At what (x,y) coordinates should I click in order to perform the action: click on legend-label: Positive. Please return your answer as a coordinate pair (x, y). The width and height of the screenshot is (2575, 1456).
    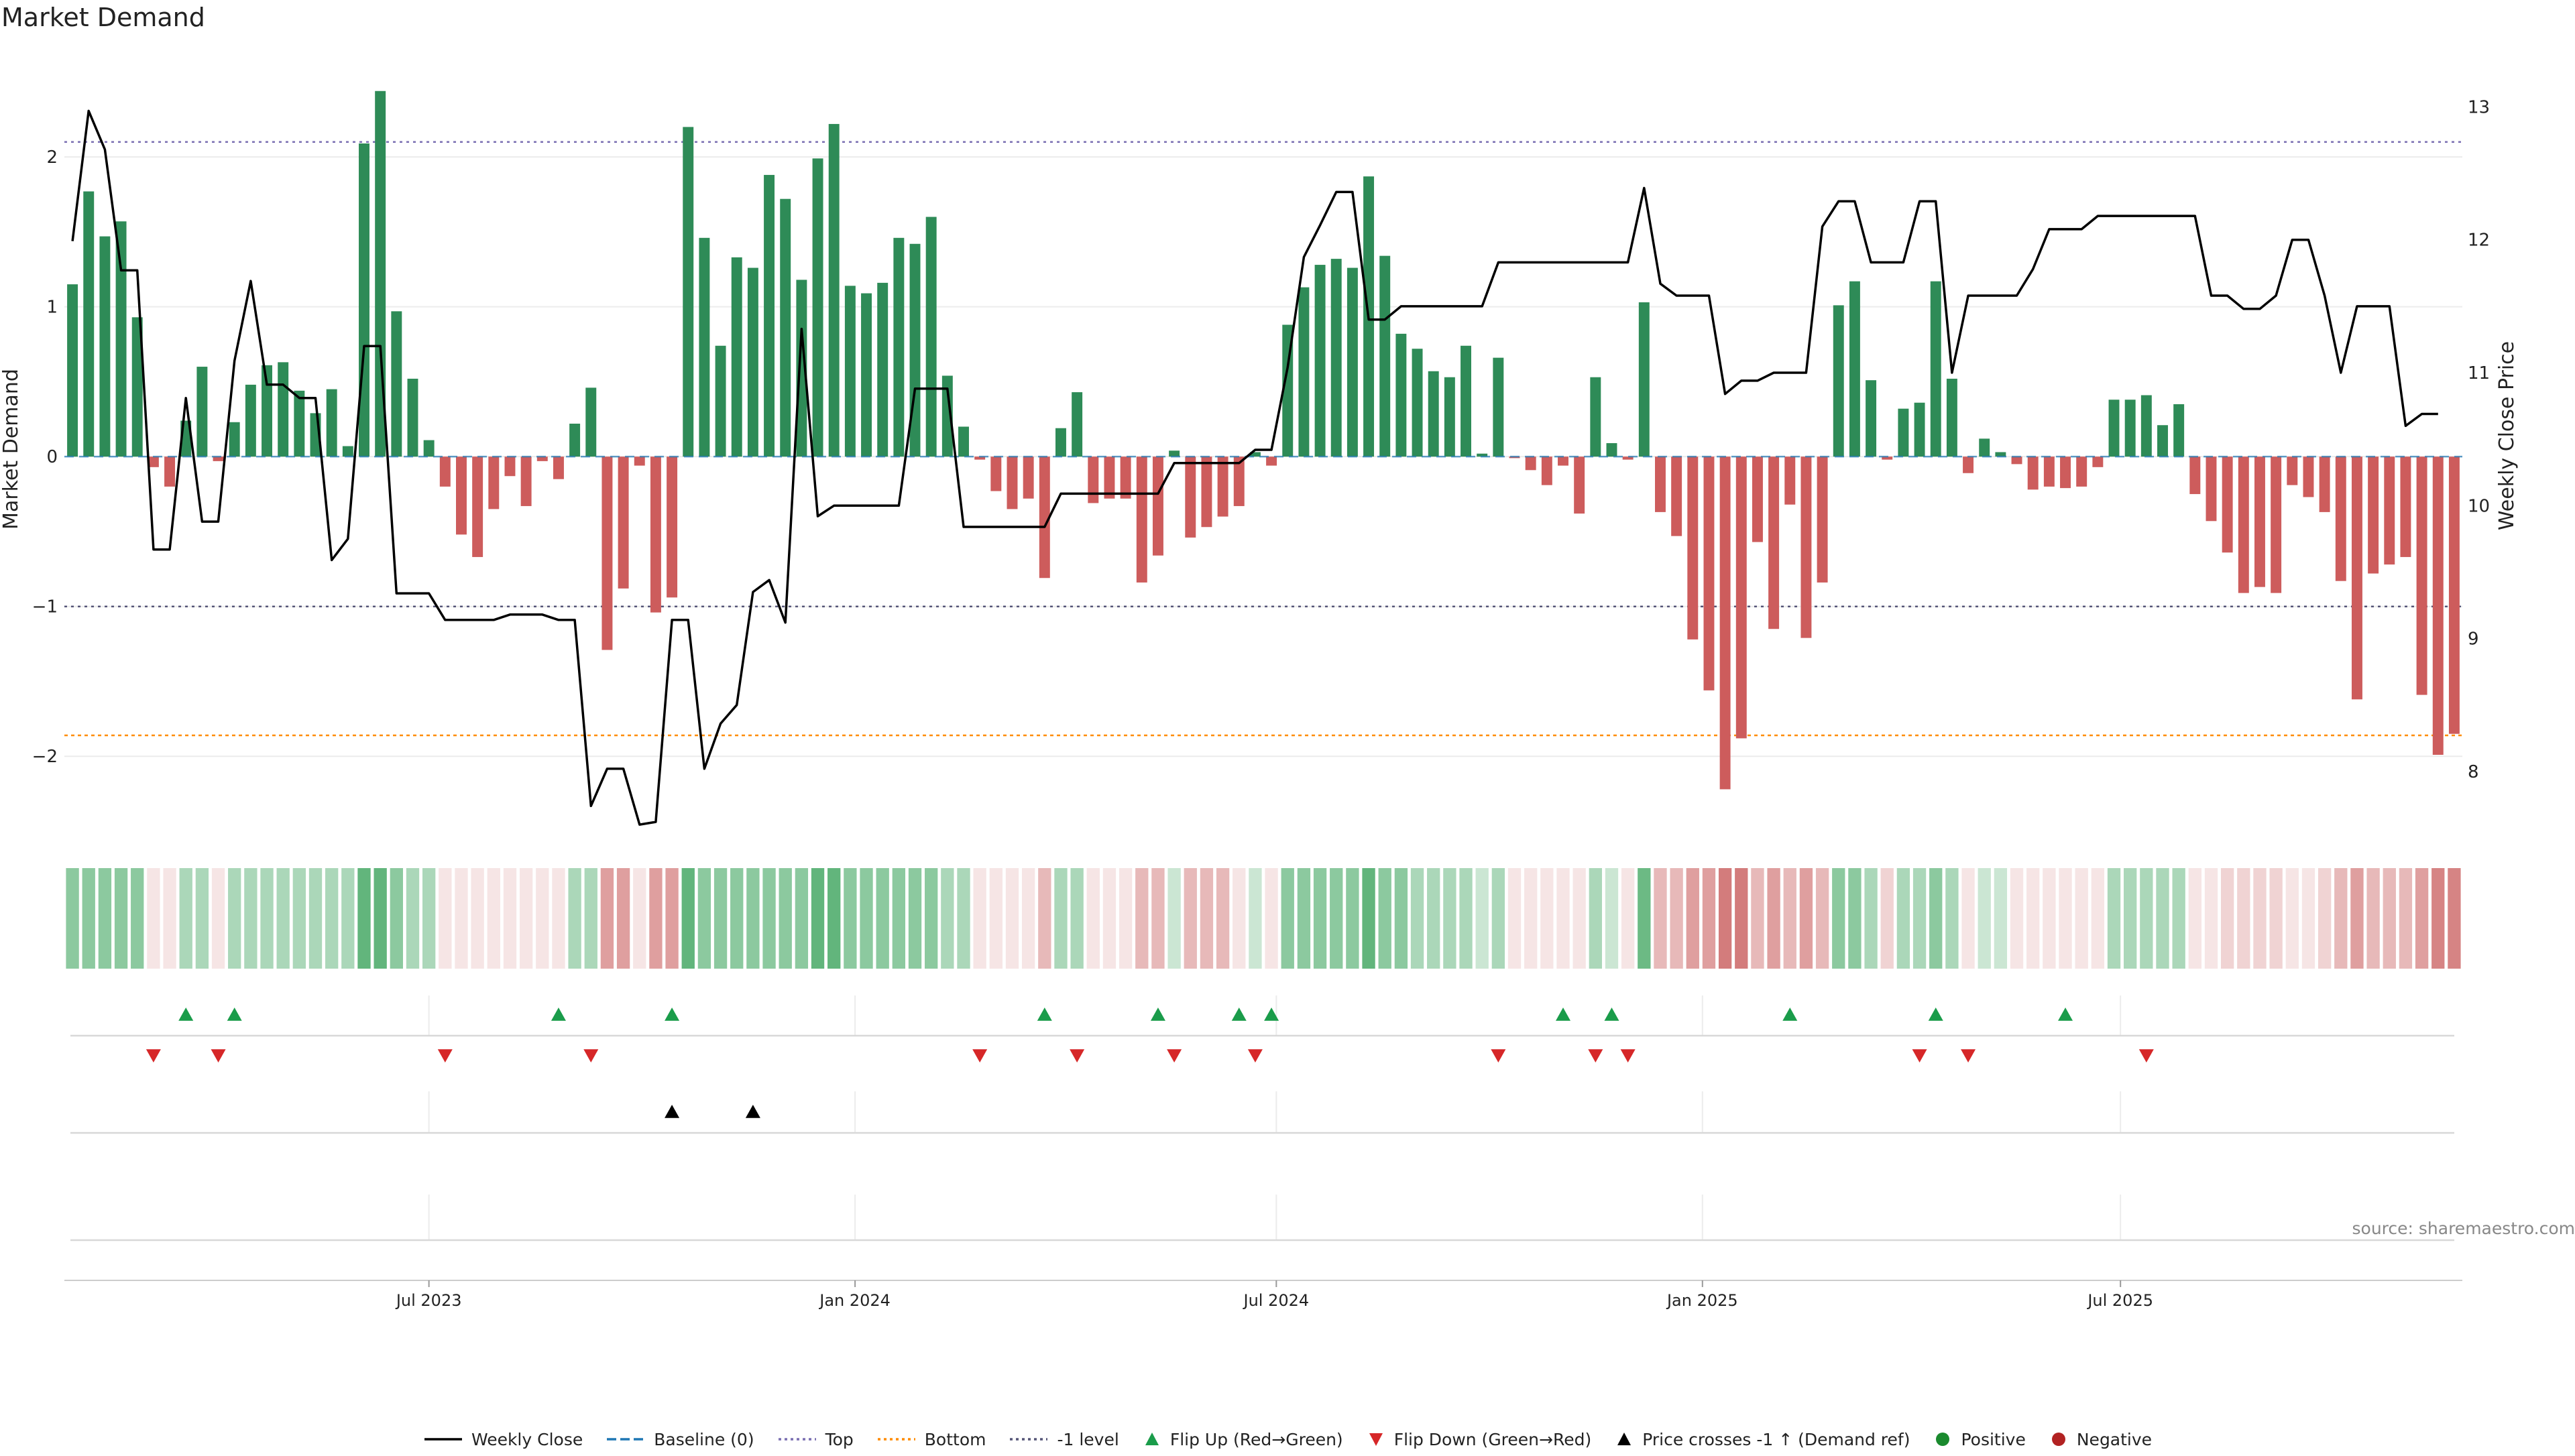
    Looking at the image, I should click on (1993, 1439).